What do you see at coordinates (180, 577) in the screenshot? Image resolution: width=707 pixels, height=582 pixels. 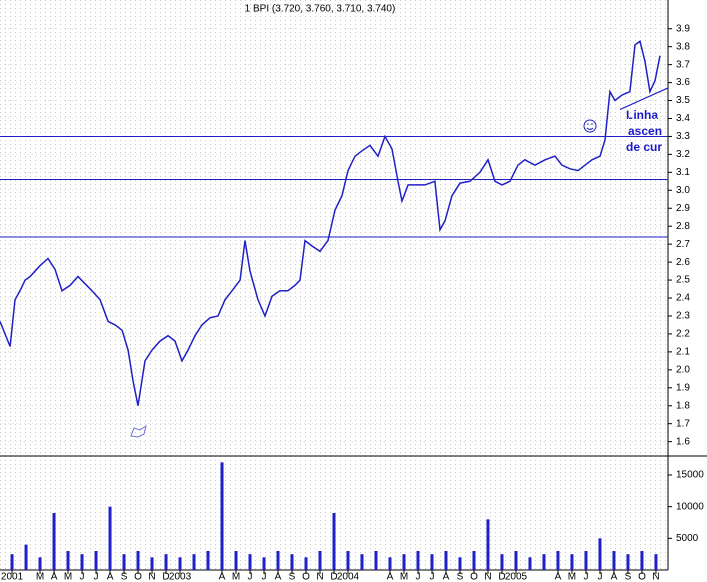 I see `x-tick-label: 2003` at bounding box center [180, 577].